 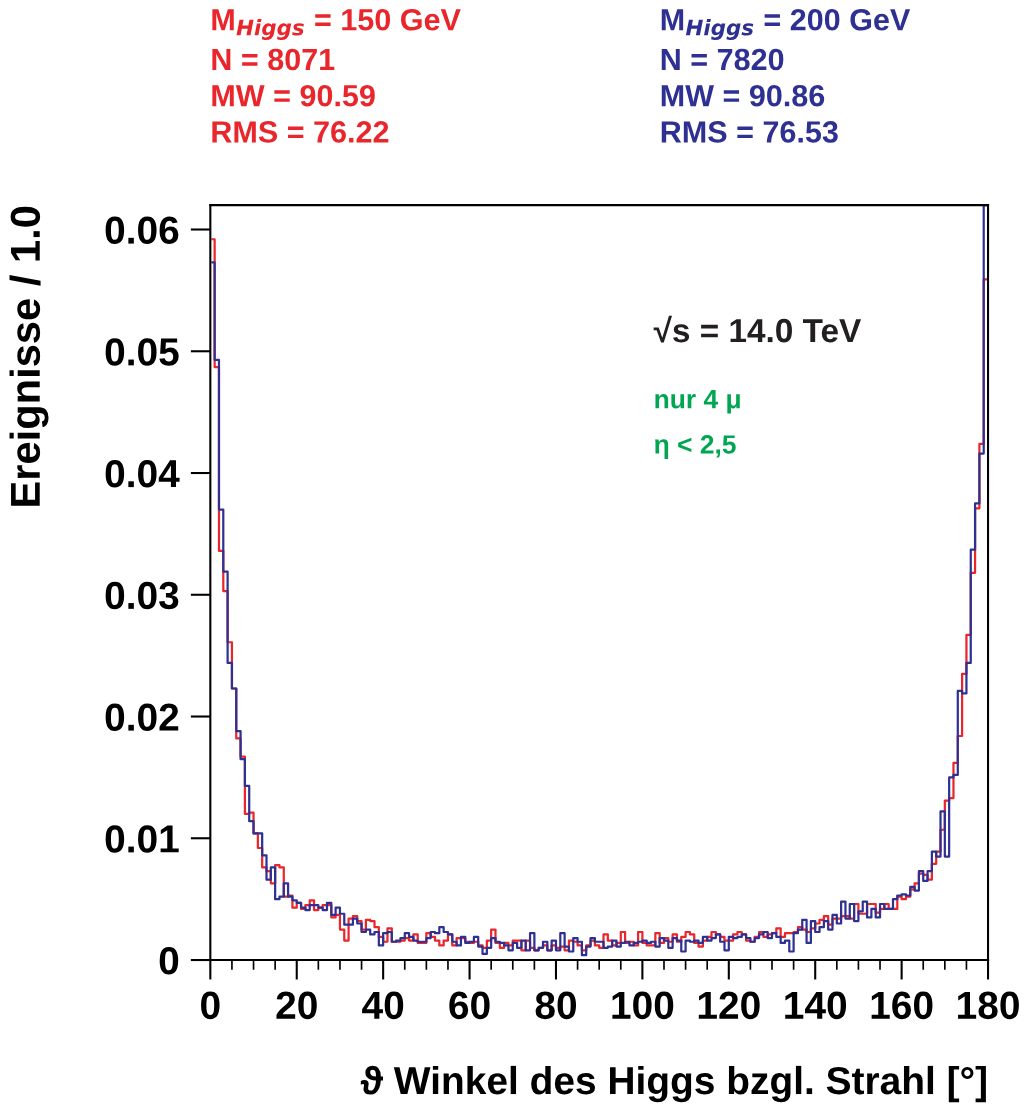 What do you see at coordinates (816, 1005) in the screenshot?
I see `x-tick-label: 140` at bounding box center [816, 1005].